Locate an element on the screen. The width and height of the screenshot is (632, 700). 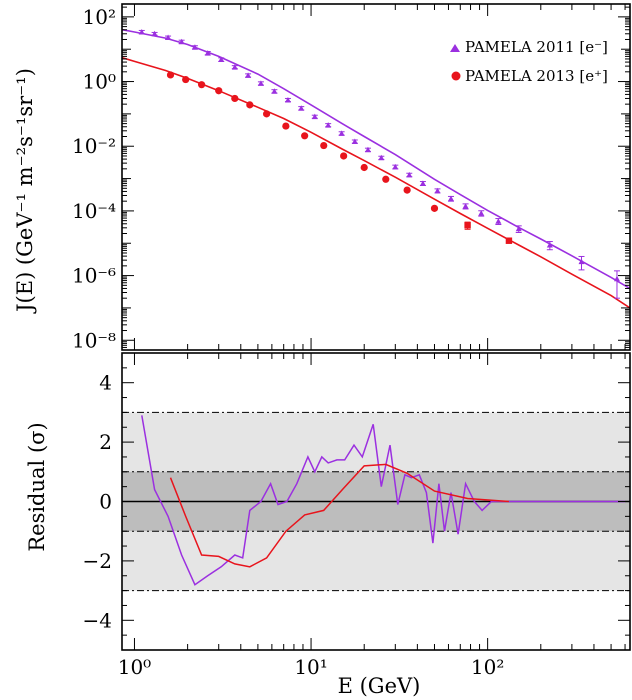
x-tick-label: 10¹ is located at coordinates (310, 667).